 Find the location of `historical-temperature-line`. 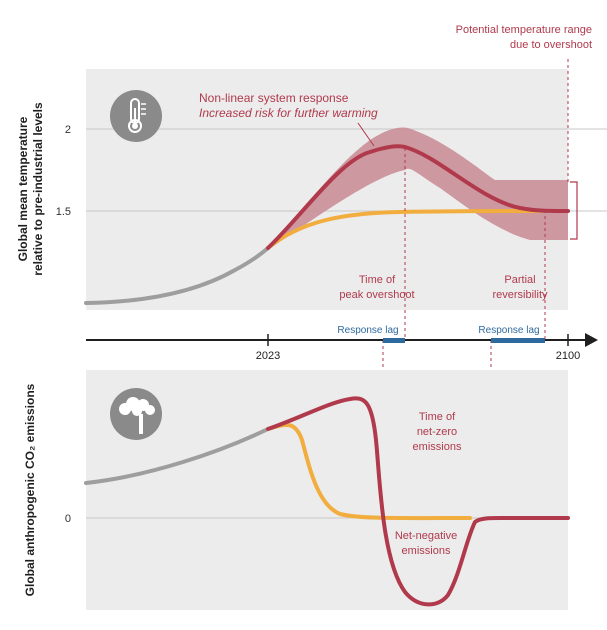

historical-temperature-line is located at coordinates (177, 275).